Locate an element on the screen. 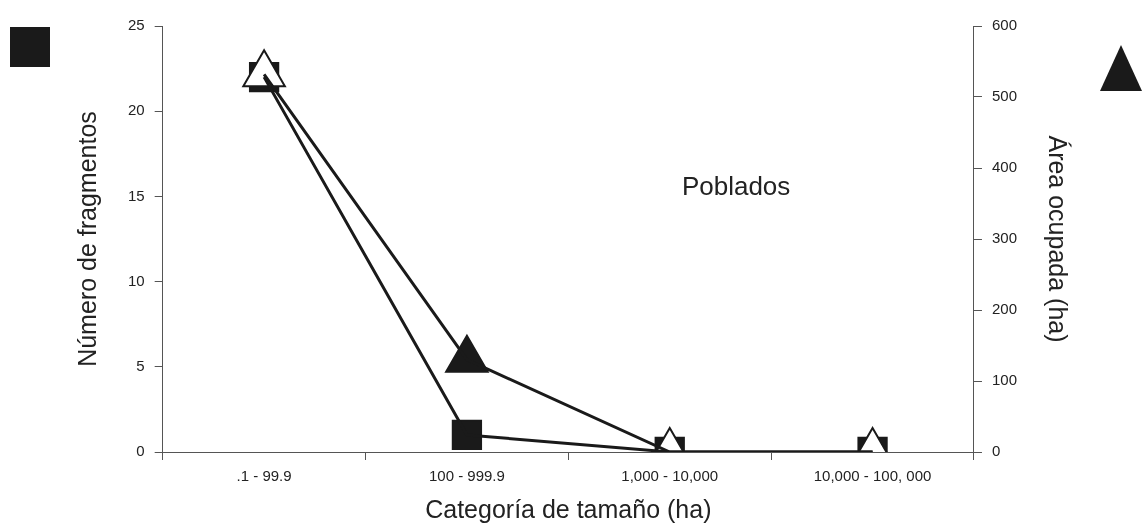  y2-axis-title: Área ocupada (ha) is located at coordinates (1058, 239).